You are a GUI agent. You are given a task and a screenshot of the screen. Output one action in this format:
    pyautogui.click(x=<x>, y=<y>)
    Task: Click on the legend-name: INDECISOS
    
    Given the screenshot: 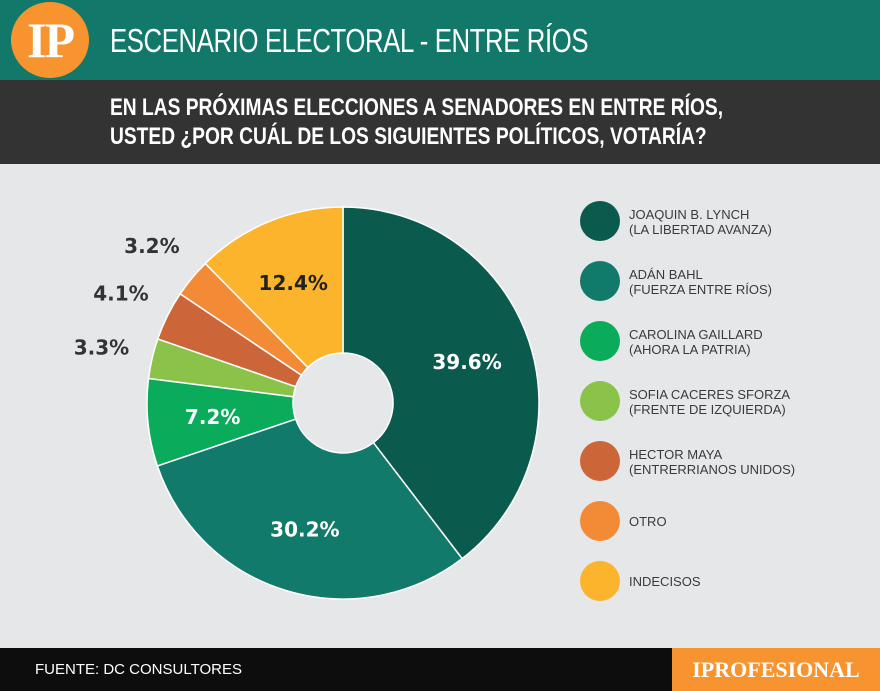 What is the action you would take?
    pyautogui.click(x=665, y=581)
    